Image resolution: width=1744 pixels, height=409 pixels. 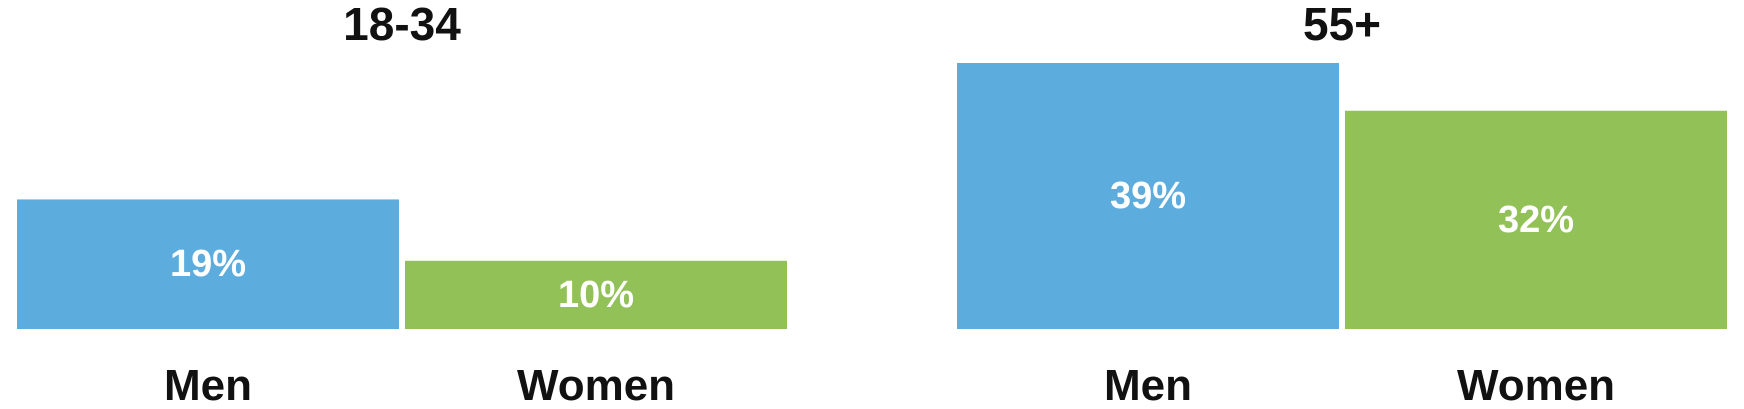 What do you see at coordinates (1342, 25) in the screenshot?
I see `panel-title: 55+` at bounding box center [1342, 25].